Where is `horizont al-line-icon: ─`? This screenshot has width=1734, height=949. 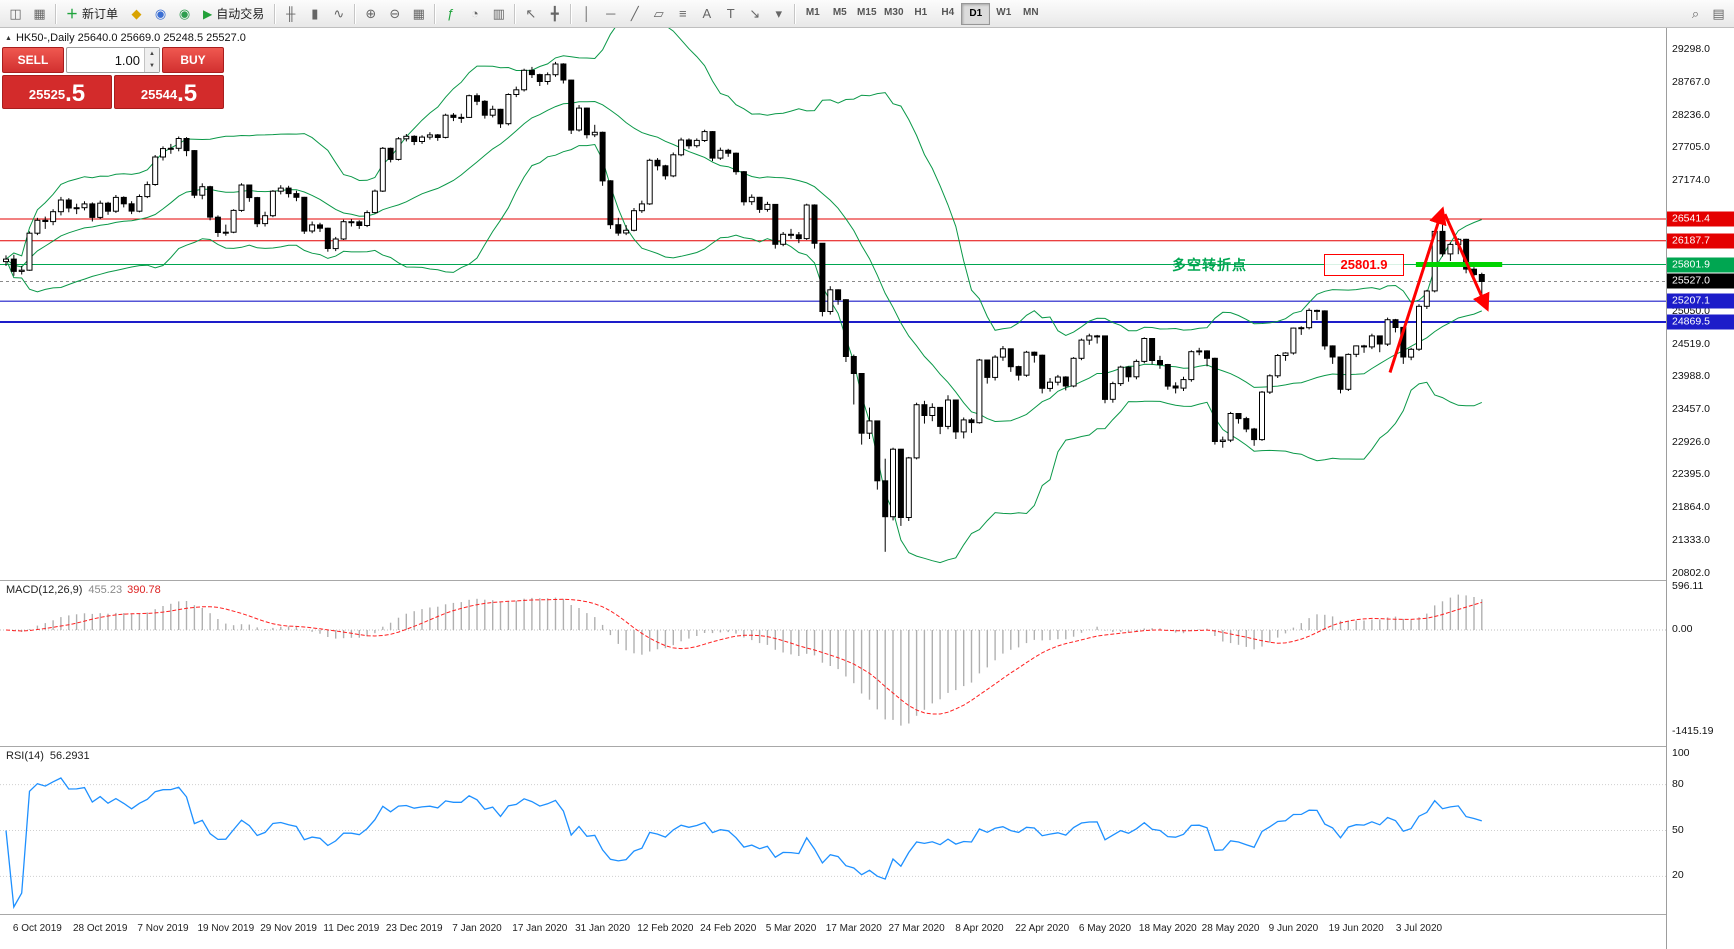 horizont al-line-icon: ─ is located at coordinates (611, 13).